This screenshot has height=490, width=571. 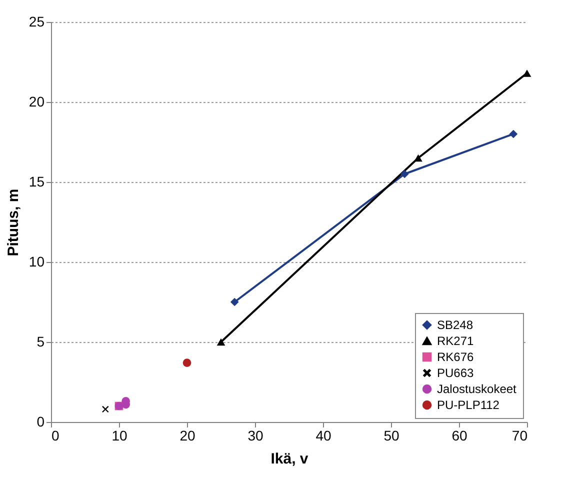 What do you see at coordinates (56, 436) in the screenshot?
I see `x-tick-label: 0` at bounding box center [56, 436].